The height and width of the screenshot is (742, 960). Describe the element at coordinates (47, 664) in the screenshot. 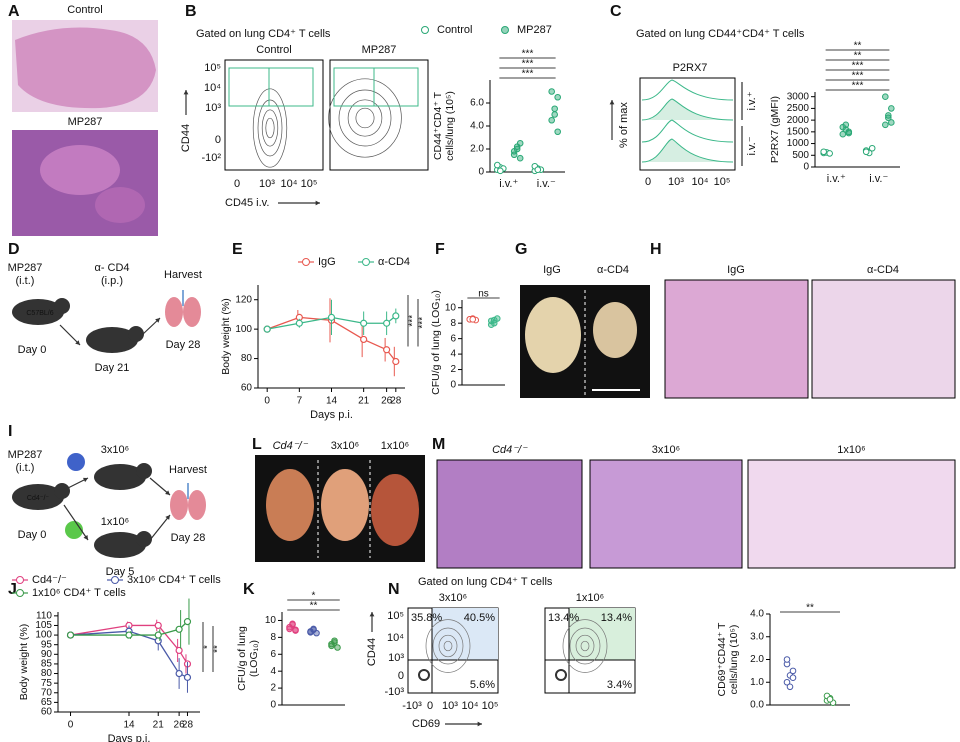

I see `y-tick-label: 85` at that location.